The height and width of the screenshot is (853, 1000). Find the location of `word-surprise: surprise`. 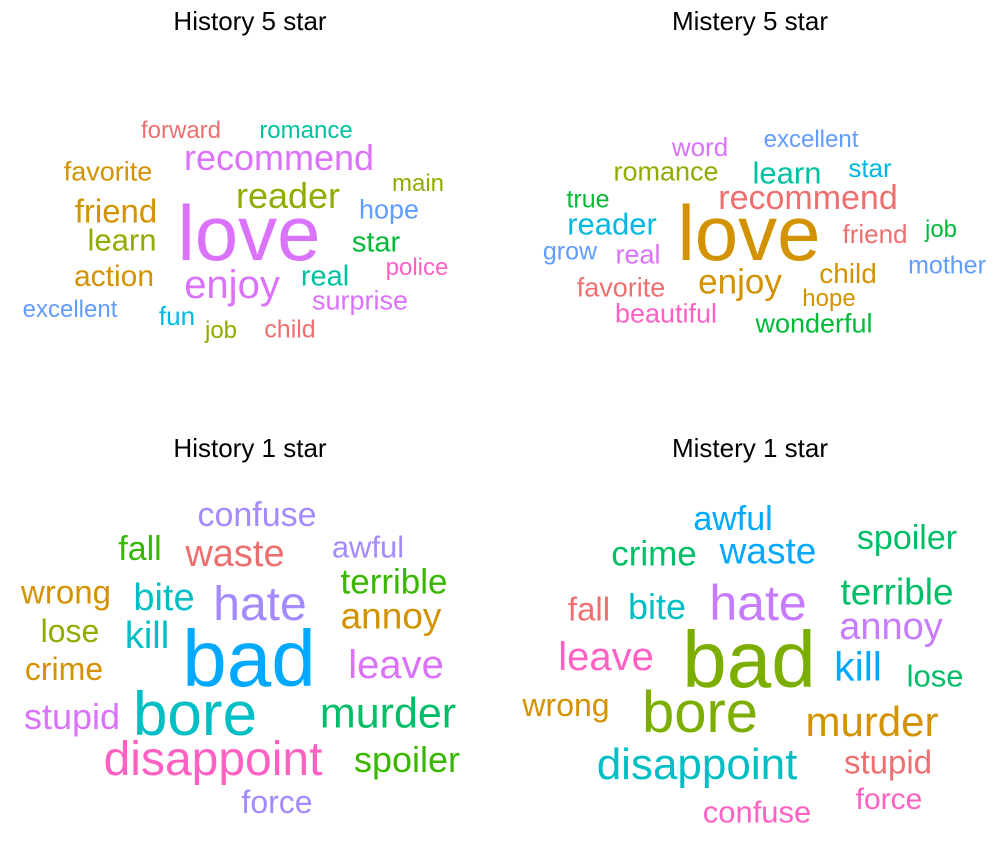

word-surprise: surprise is located at coordinates (360, 300).